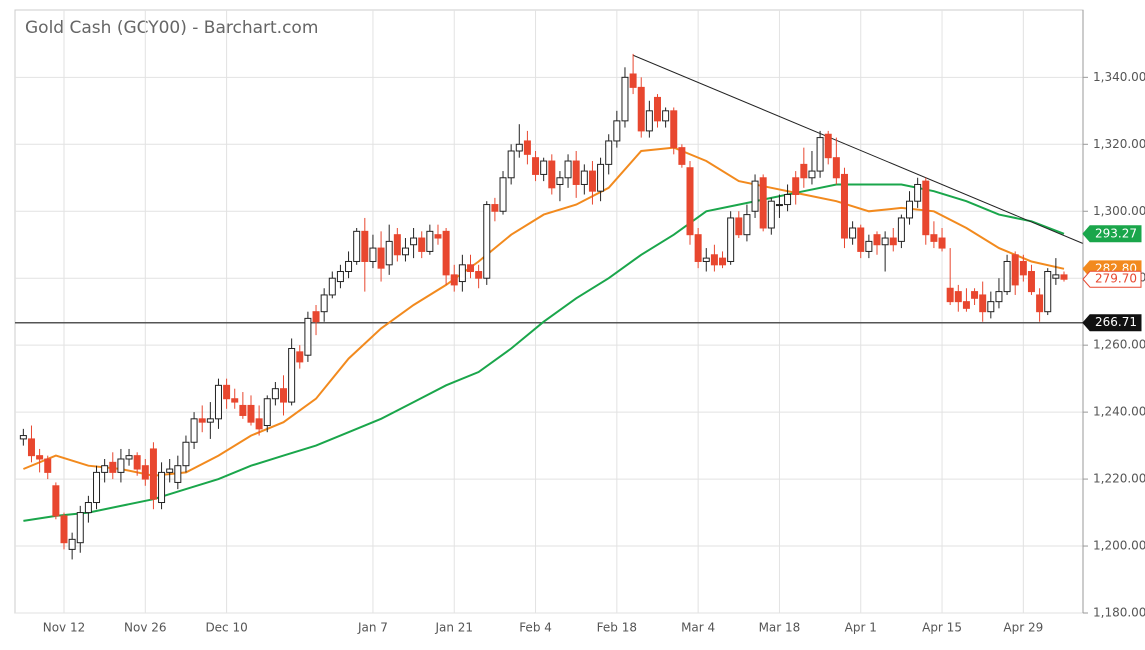  I want to click on hline-tag: 266.71, so click(1116, 322).